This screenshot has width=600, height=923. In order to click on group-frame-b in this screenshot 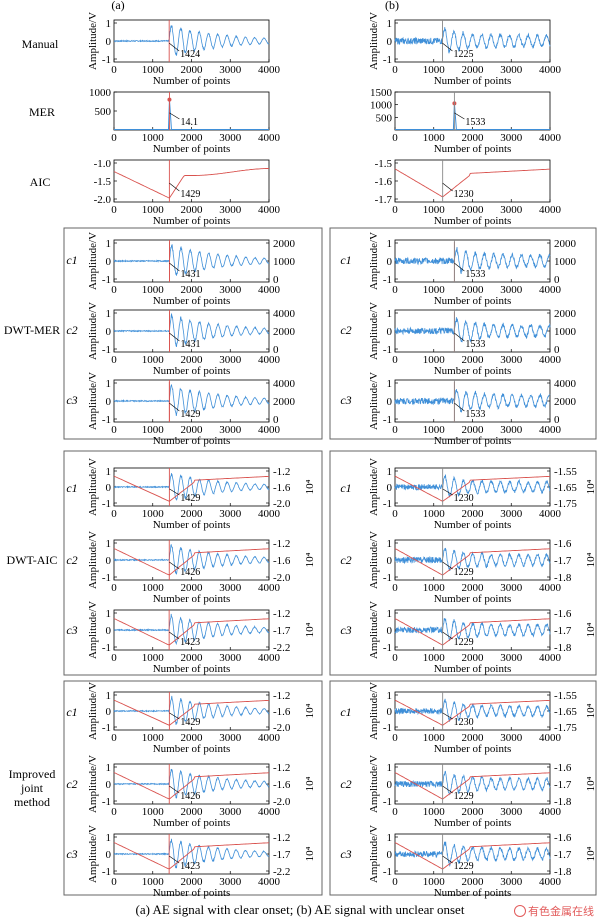, I will do `click(463, 788)`.